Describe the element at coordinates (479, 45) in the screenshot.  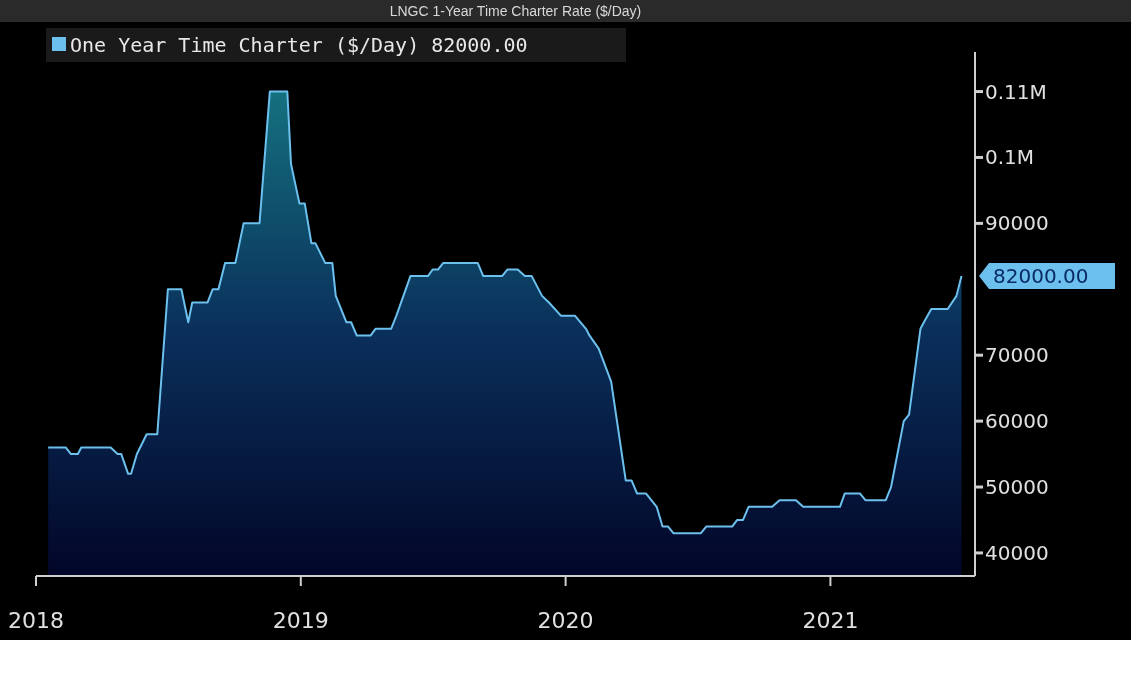
I see `text: 82000.00` at that location.